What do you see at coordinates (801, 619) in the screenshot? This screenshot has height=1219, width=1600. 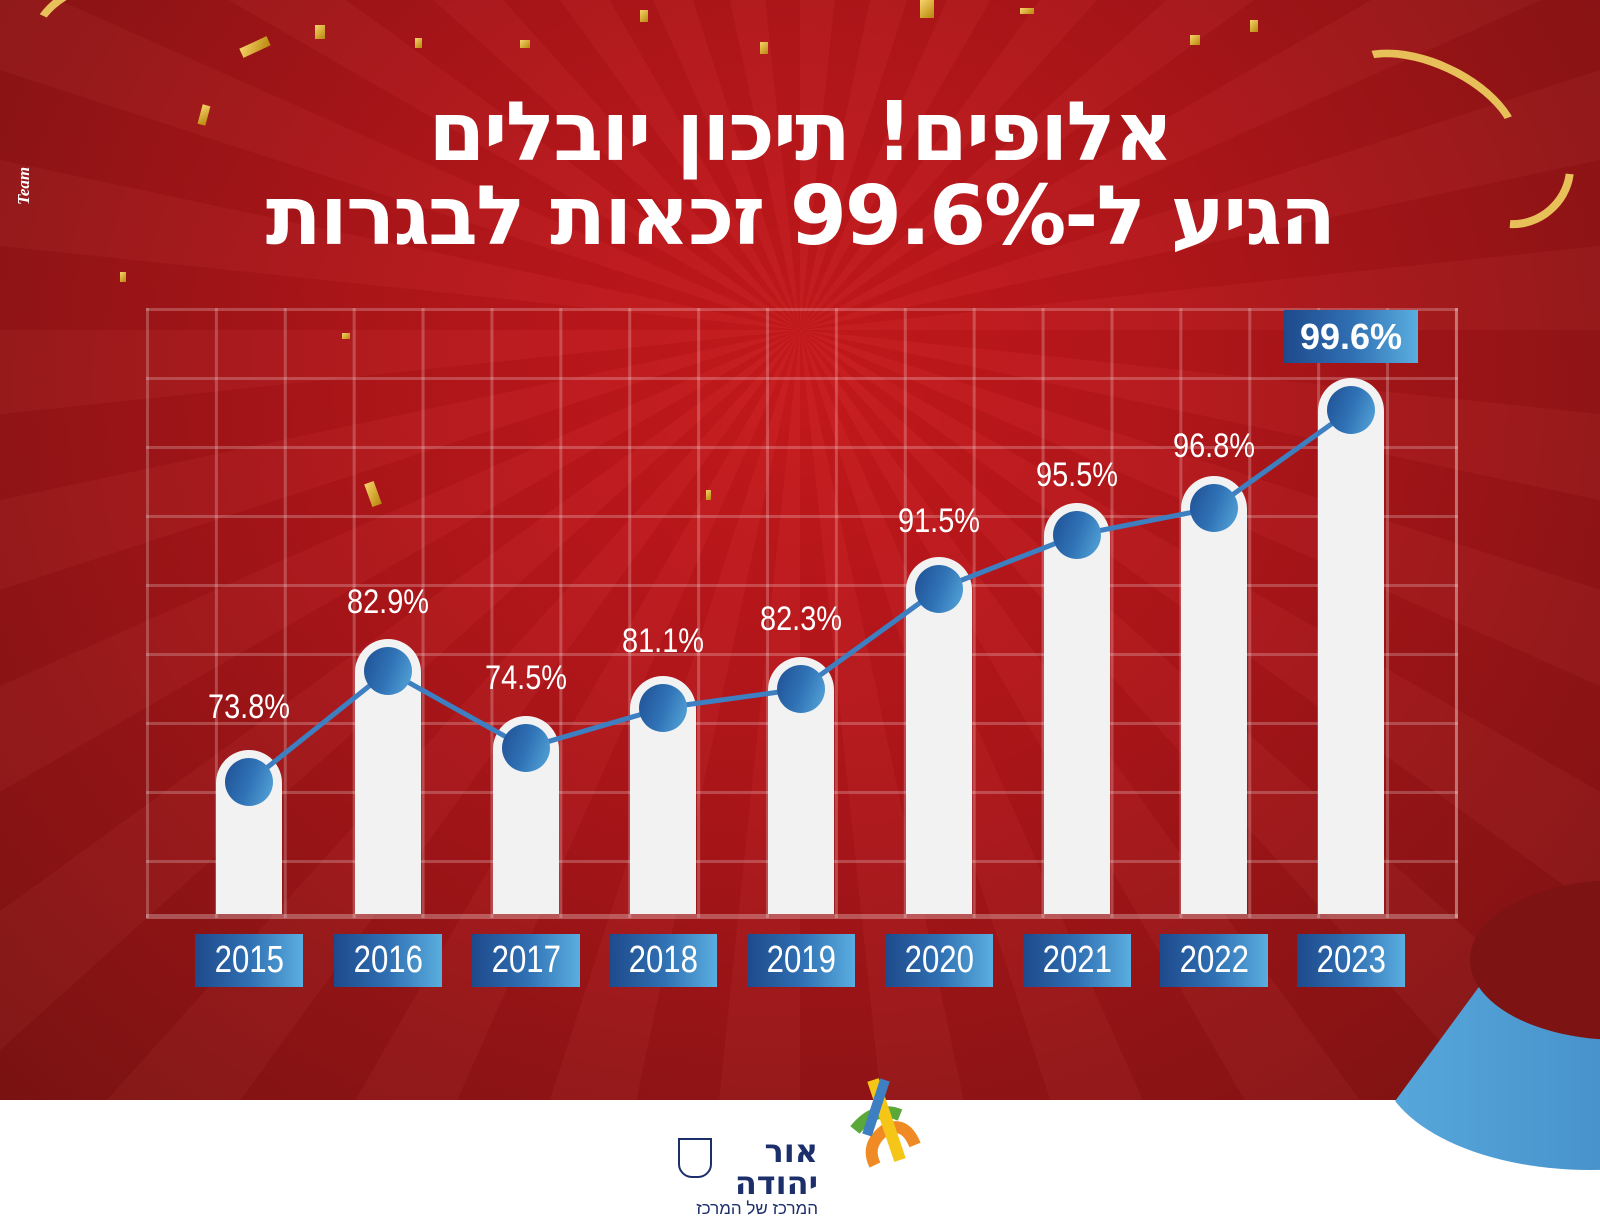 I see `value-label-2019: 82.3%` at bounding box center [801, 619].